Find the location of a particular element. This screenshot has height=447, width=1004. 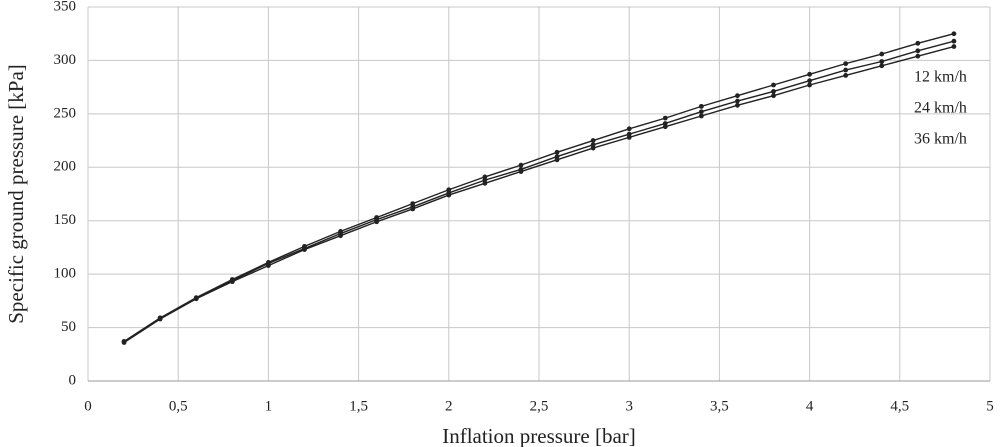

y-tick-label: 250 is located at coordinates (65, 113).